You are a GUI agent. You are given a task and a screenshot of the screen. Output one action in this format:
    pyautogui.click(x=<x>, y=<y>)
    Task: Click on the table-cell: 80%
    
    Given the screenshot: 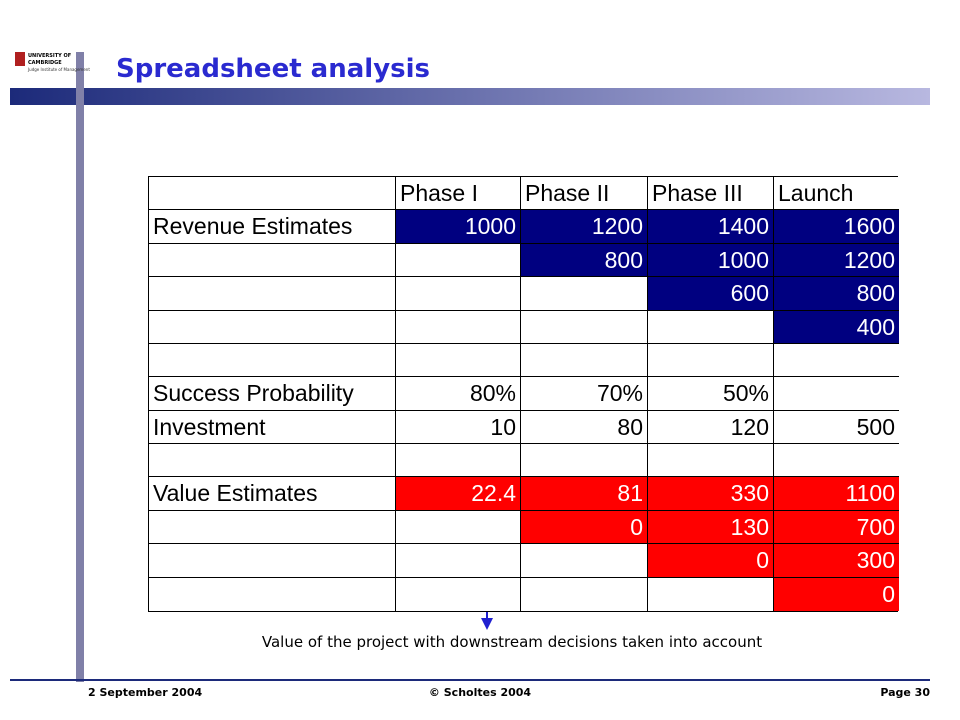 What is the action you would take?
    pyautogui.click(x=458, y=394)
    